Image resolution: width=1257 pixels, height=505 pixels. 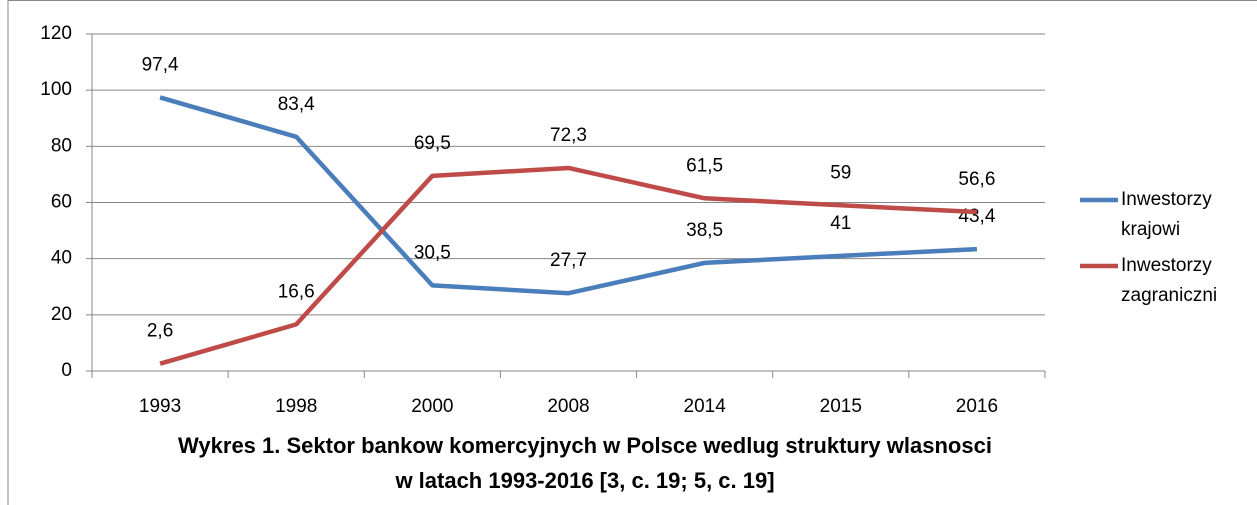 What do you see at coordinates (296, 104) in the screenshot?
I see `data-label: 83,4` at bounding box center [296, 104].